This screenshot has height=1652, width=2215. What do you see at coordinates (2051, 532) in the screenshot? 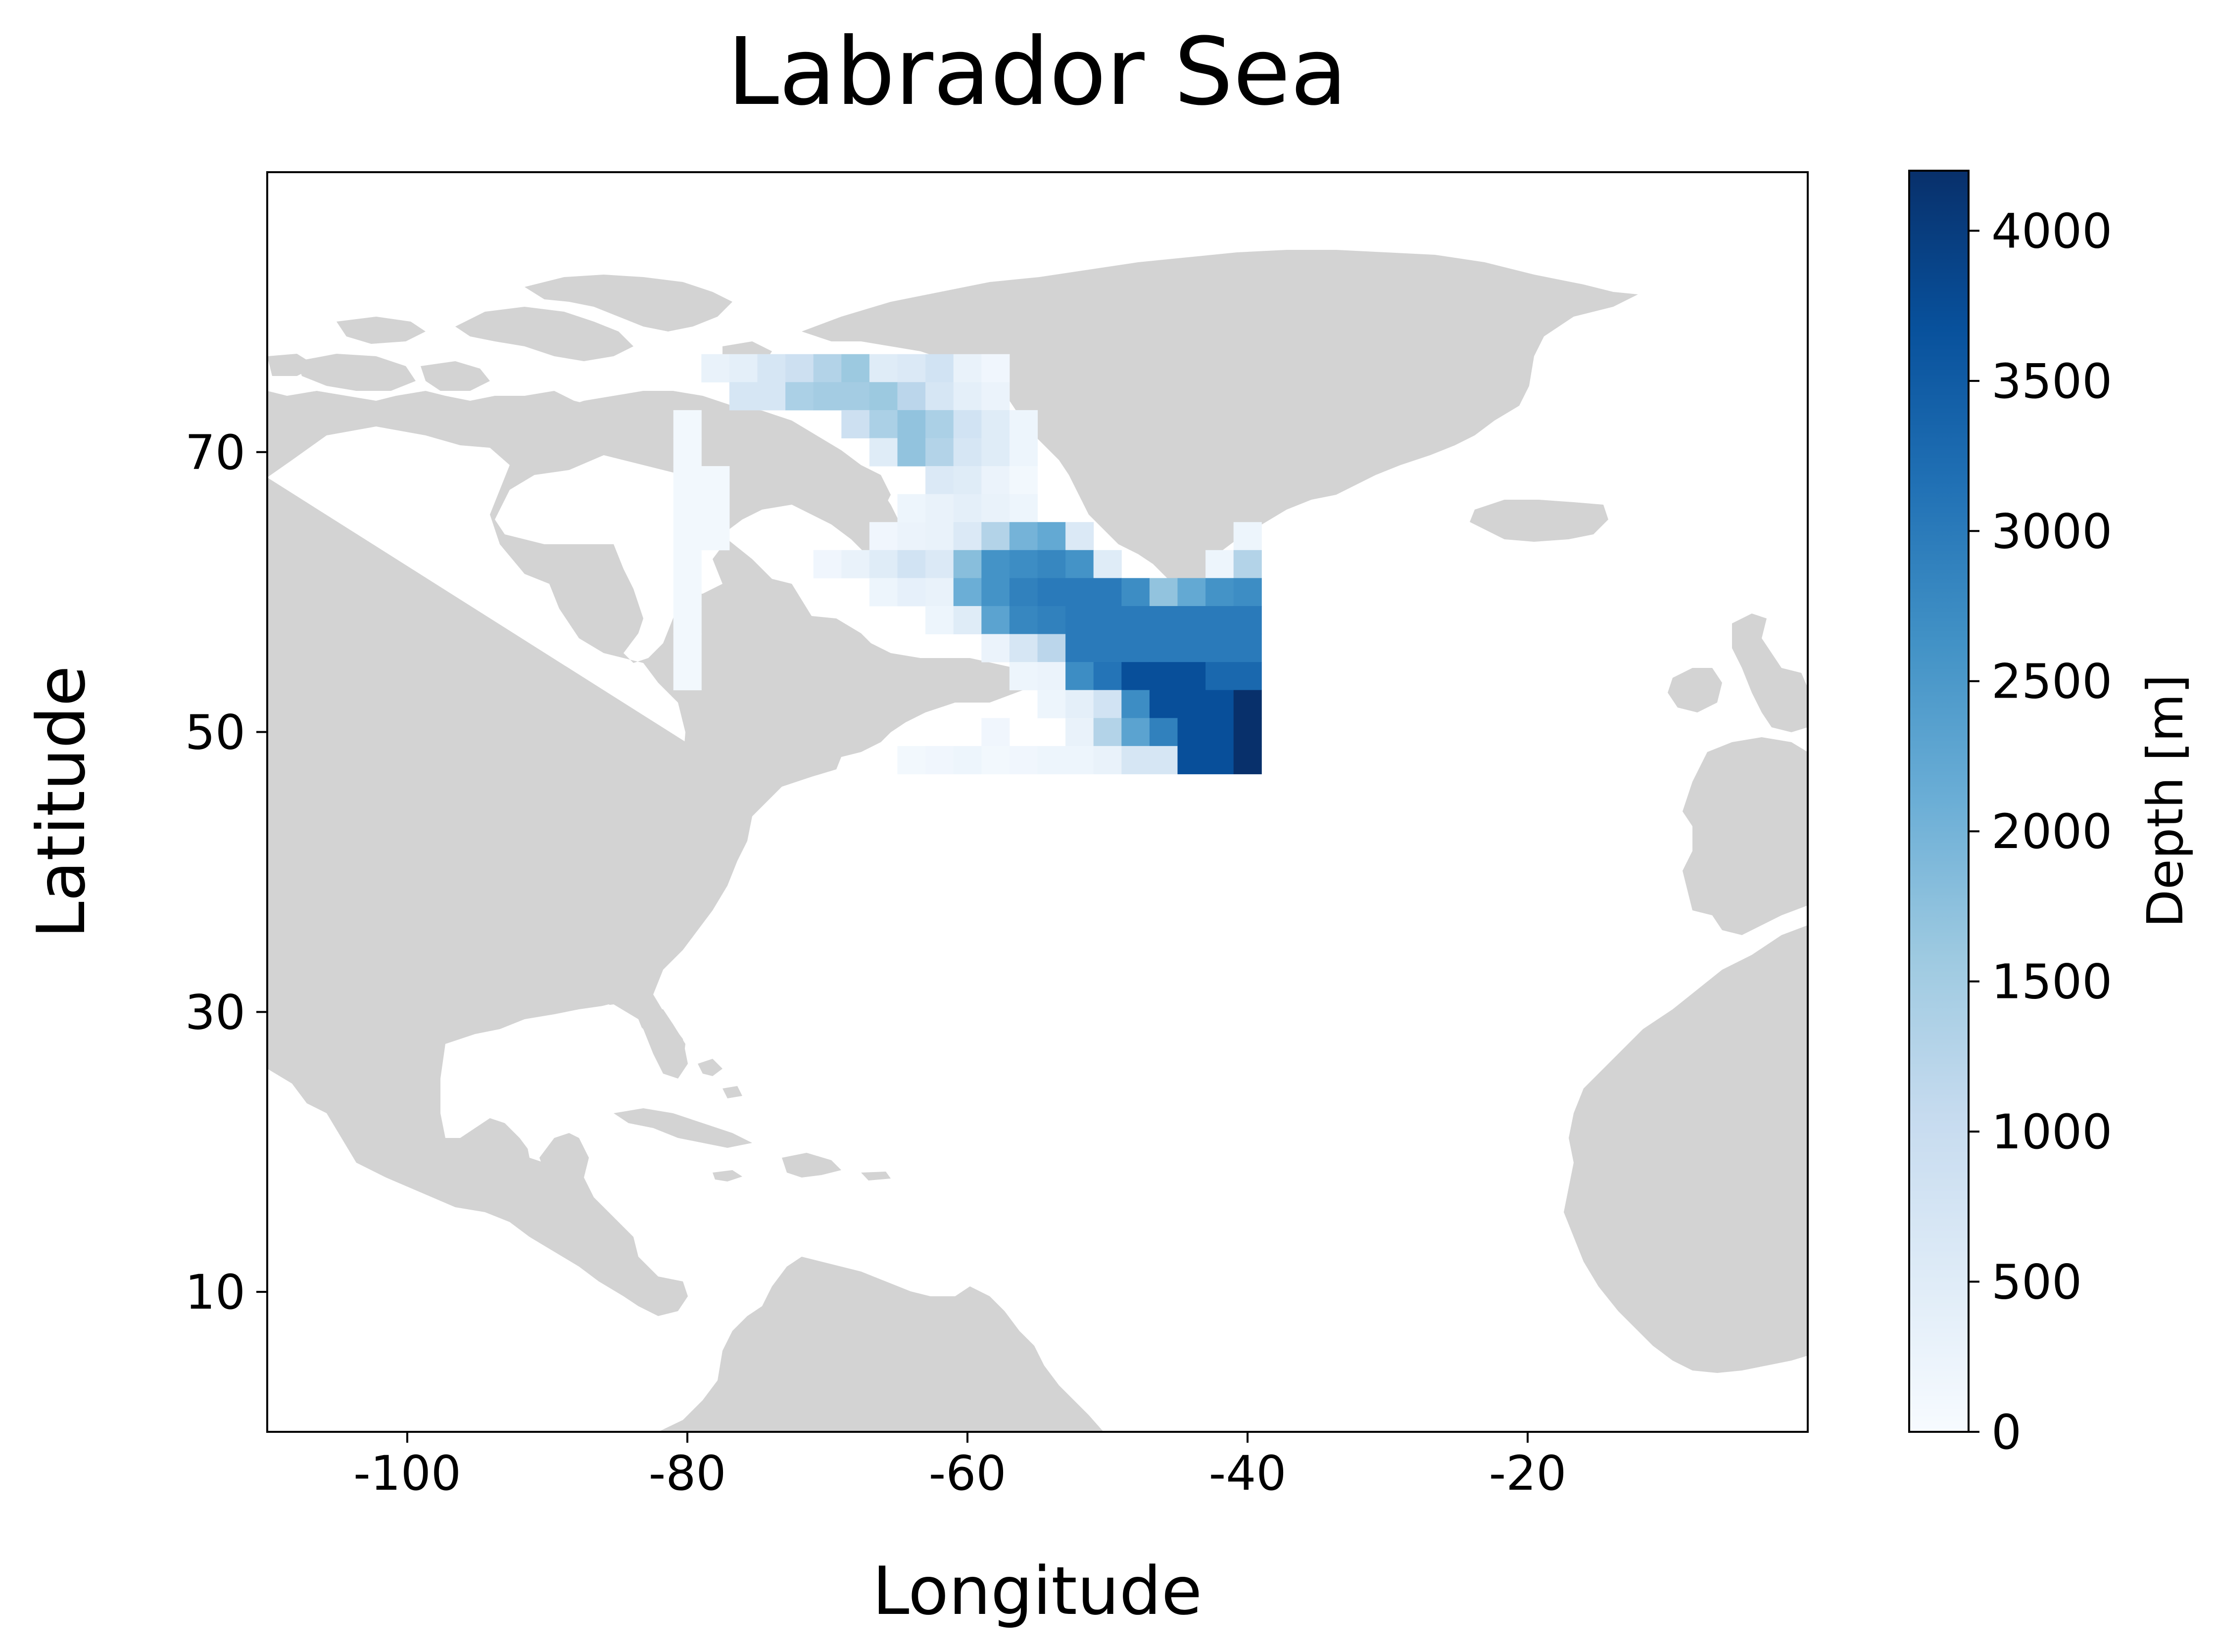
I see `colorbar-tick-label: 3000` at bounding box center [2051, 532].